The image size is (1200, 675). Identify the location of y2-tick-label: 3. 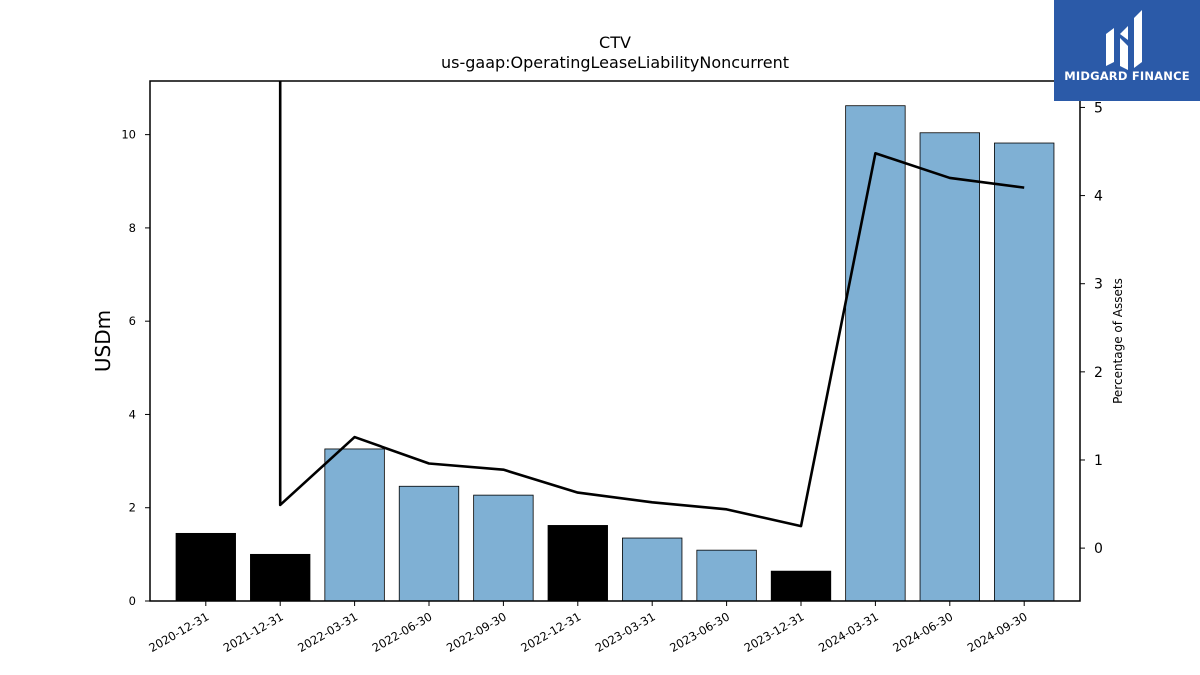
(1098, 285).